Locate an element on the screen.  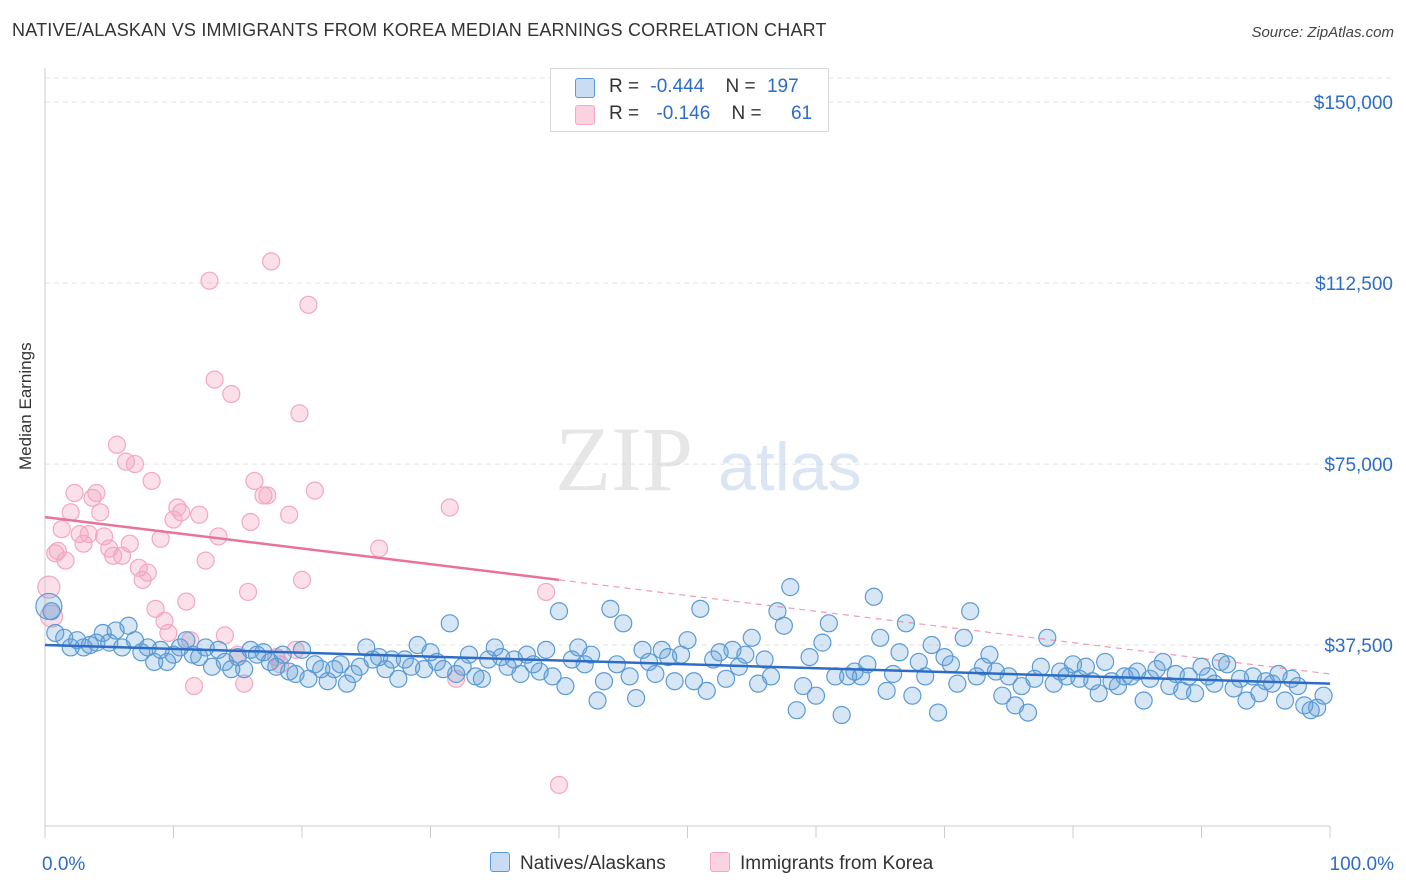
trend-line-korea-extension is located at coordinates (944, 627).